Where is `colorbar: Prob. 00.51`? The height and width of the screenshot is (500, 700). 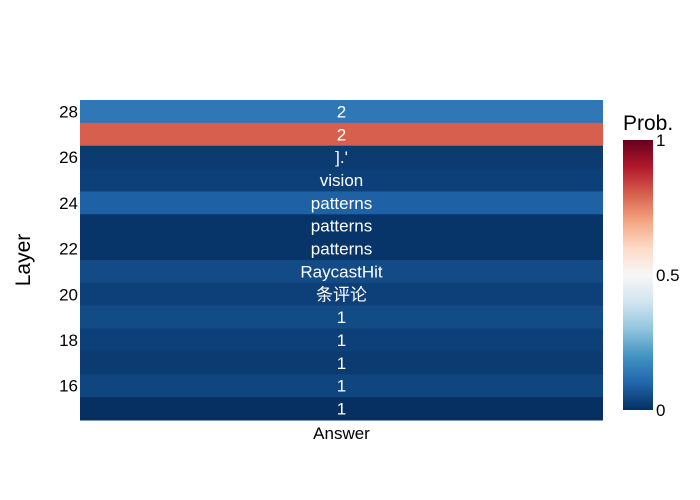 colorbar: Prob. 00.51 is located at coordinates (651, 266).